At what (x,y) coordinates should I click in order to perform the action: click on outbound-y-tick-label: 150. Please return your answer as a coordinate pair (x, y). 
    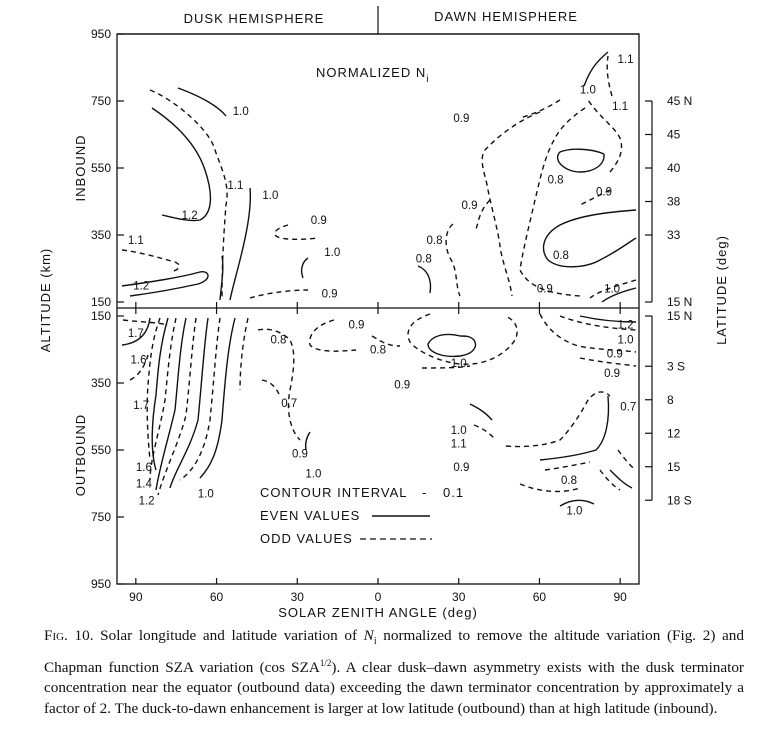
    Looking at the image, I should click on (101, 316).